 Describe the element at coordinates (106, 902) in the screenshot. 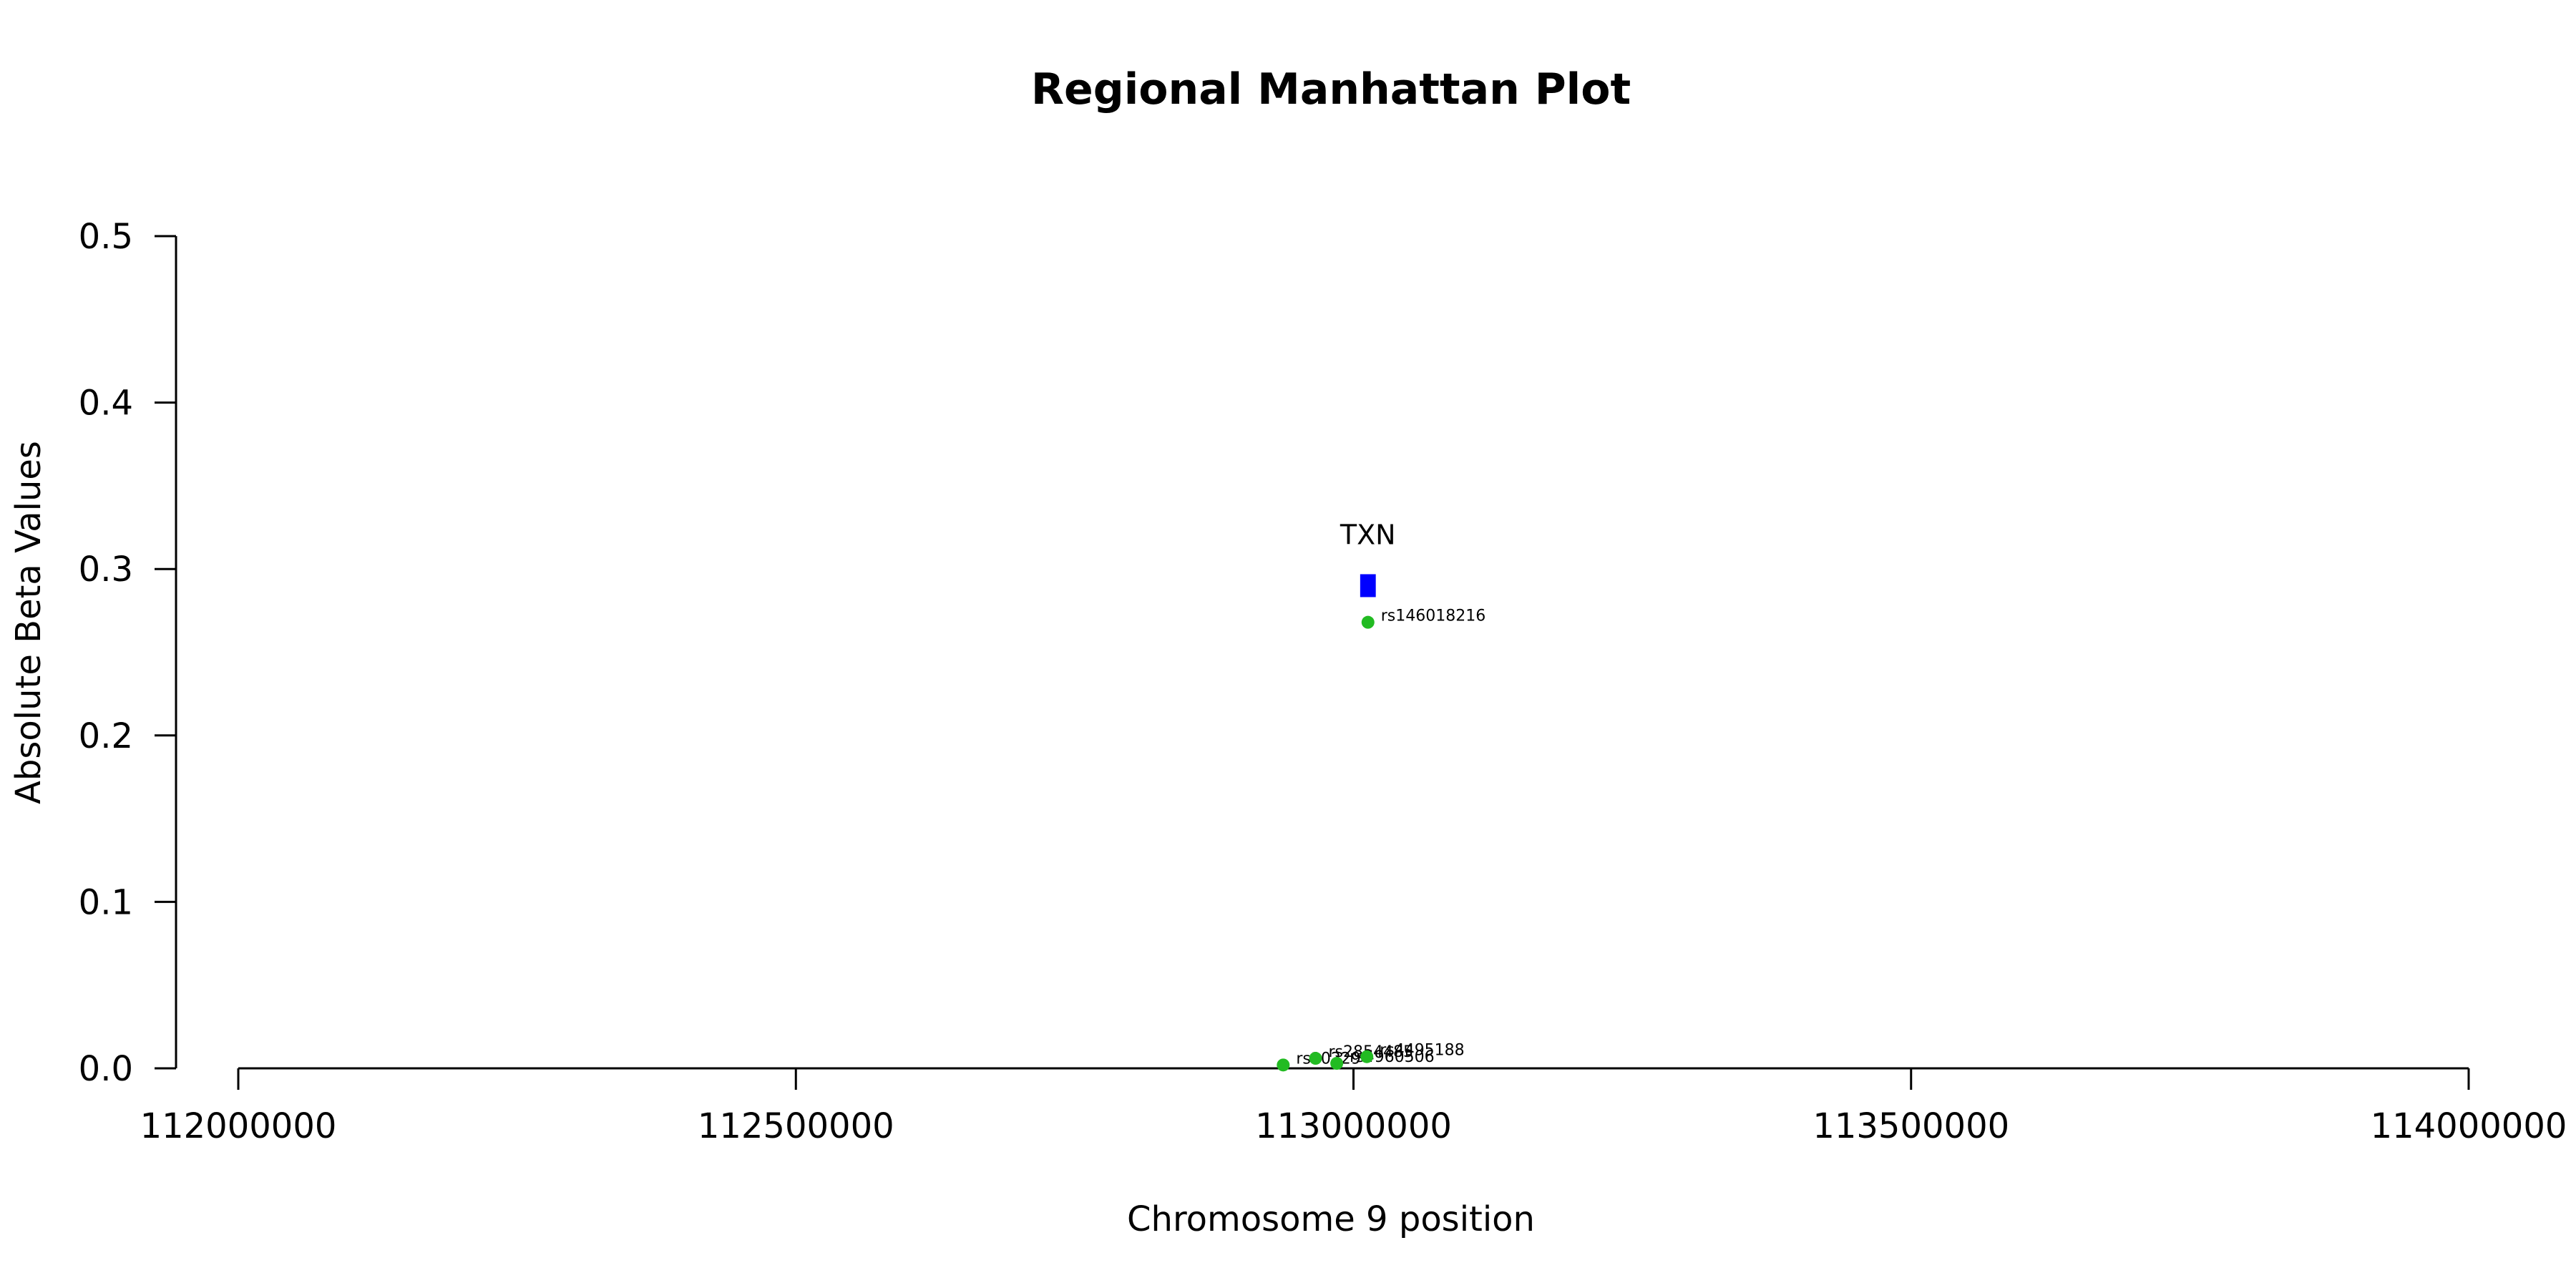

I see `y-tick-label: 0.1` at that location.